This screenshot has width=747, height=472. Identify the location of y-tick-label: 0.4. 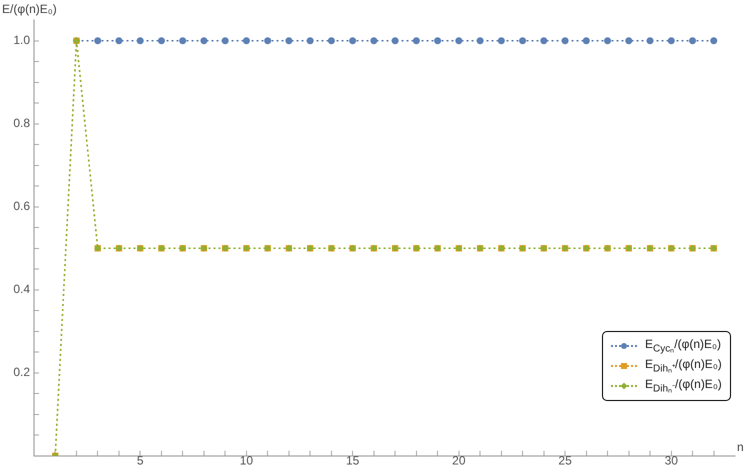
(21, 289).